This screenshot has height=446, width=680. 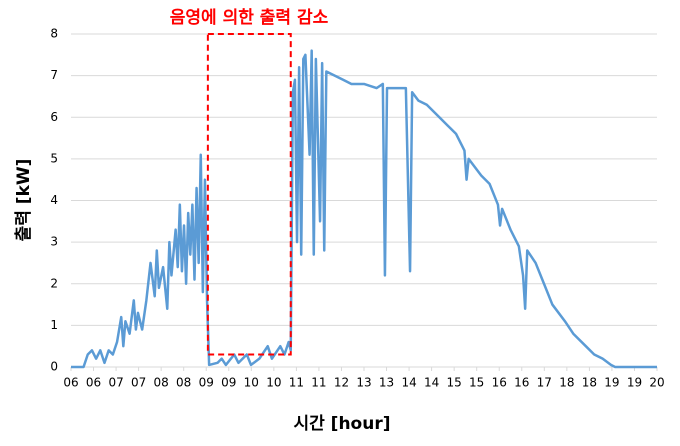 What do you see at coordinates (54, 283) in the screenshot?
I see `y-tick-label: 2` at bounding box center [54, 283].